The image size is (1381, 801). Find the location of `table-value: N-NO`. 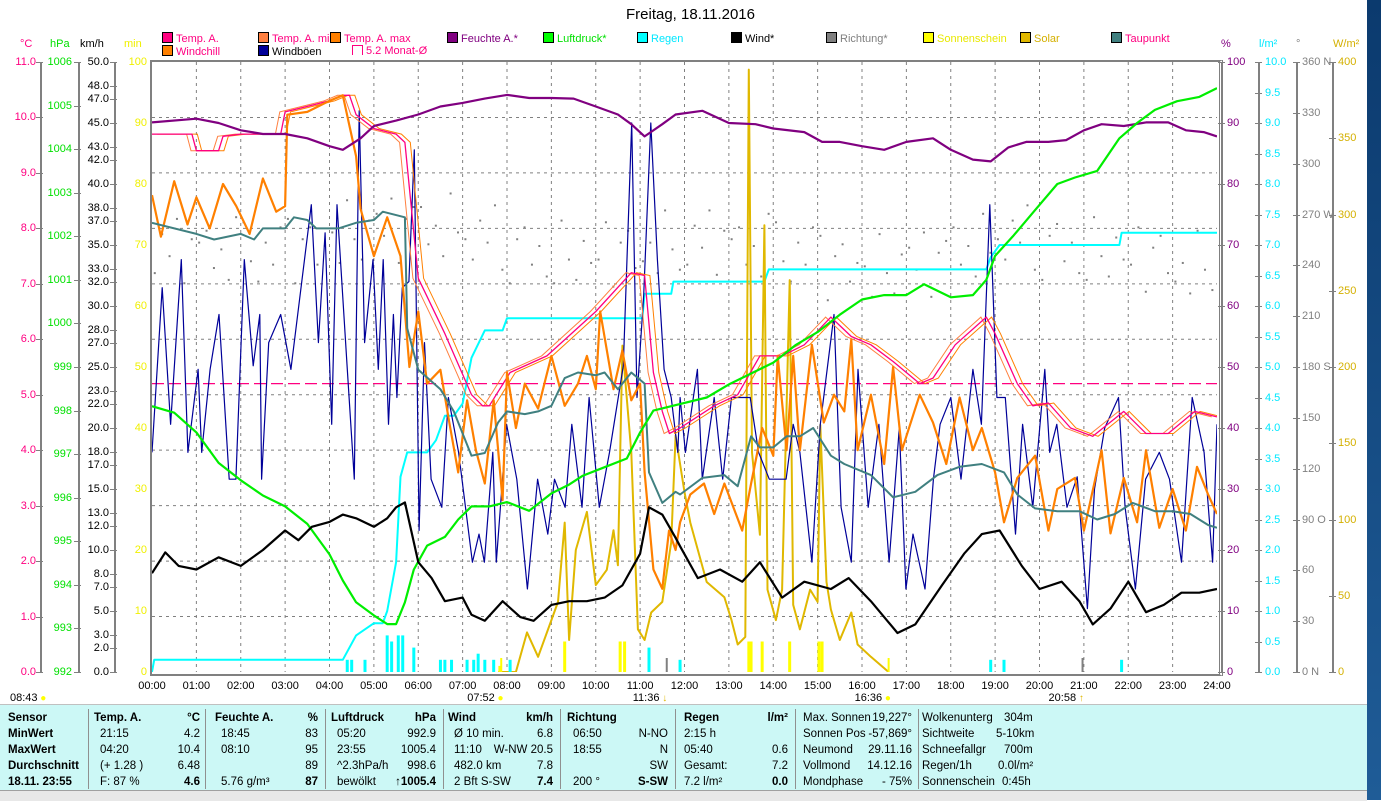

table-value: N-NO is located at coordinates (653, 734).